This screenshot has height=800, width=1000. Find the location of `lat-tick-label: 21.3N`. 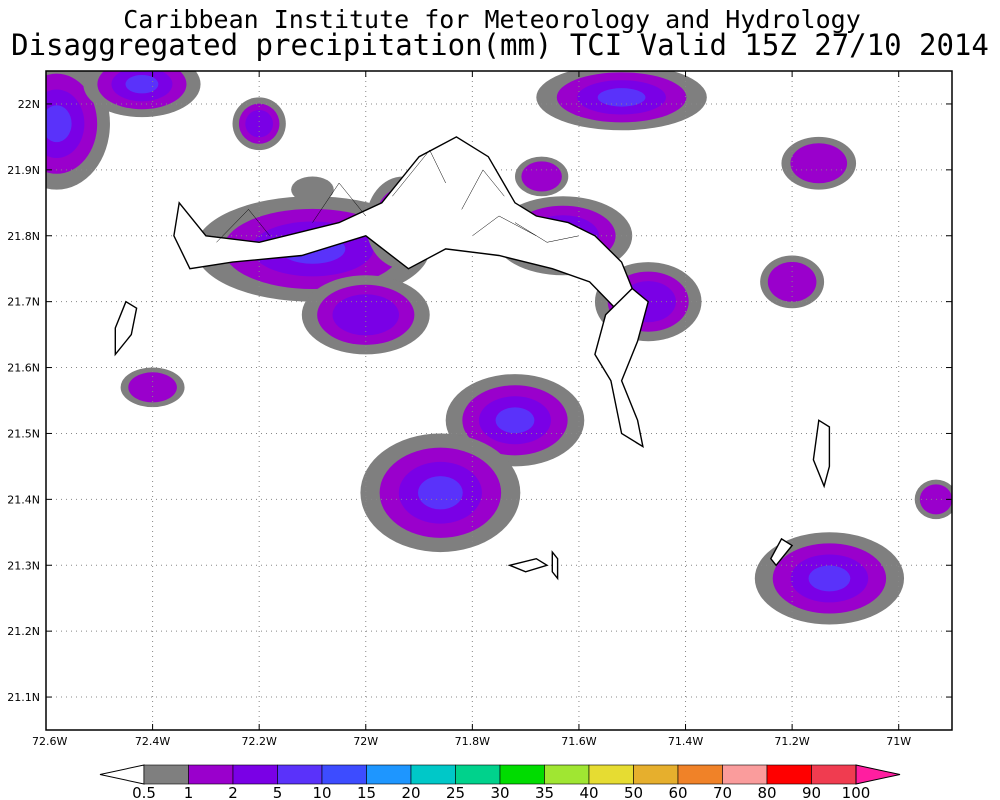

lat-tick-label: 21.3N is located at coordinates (23, 565).